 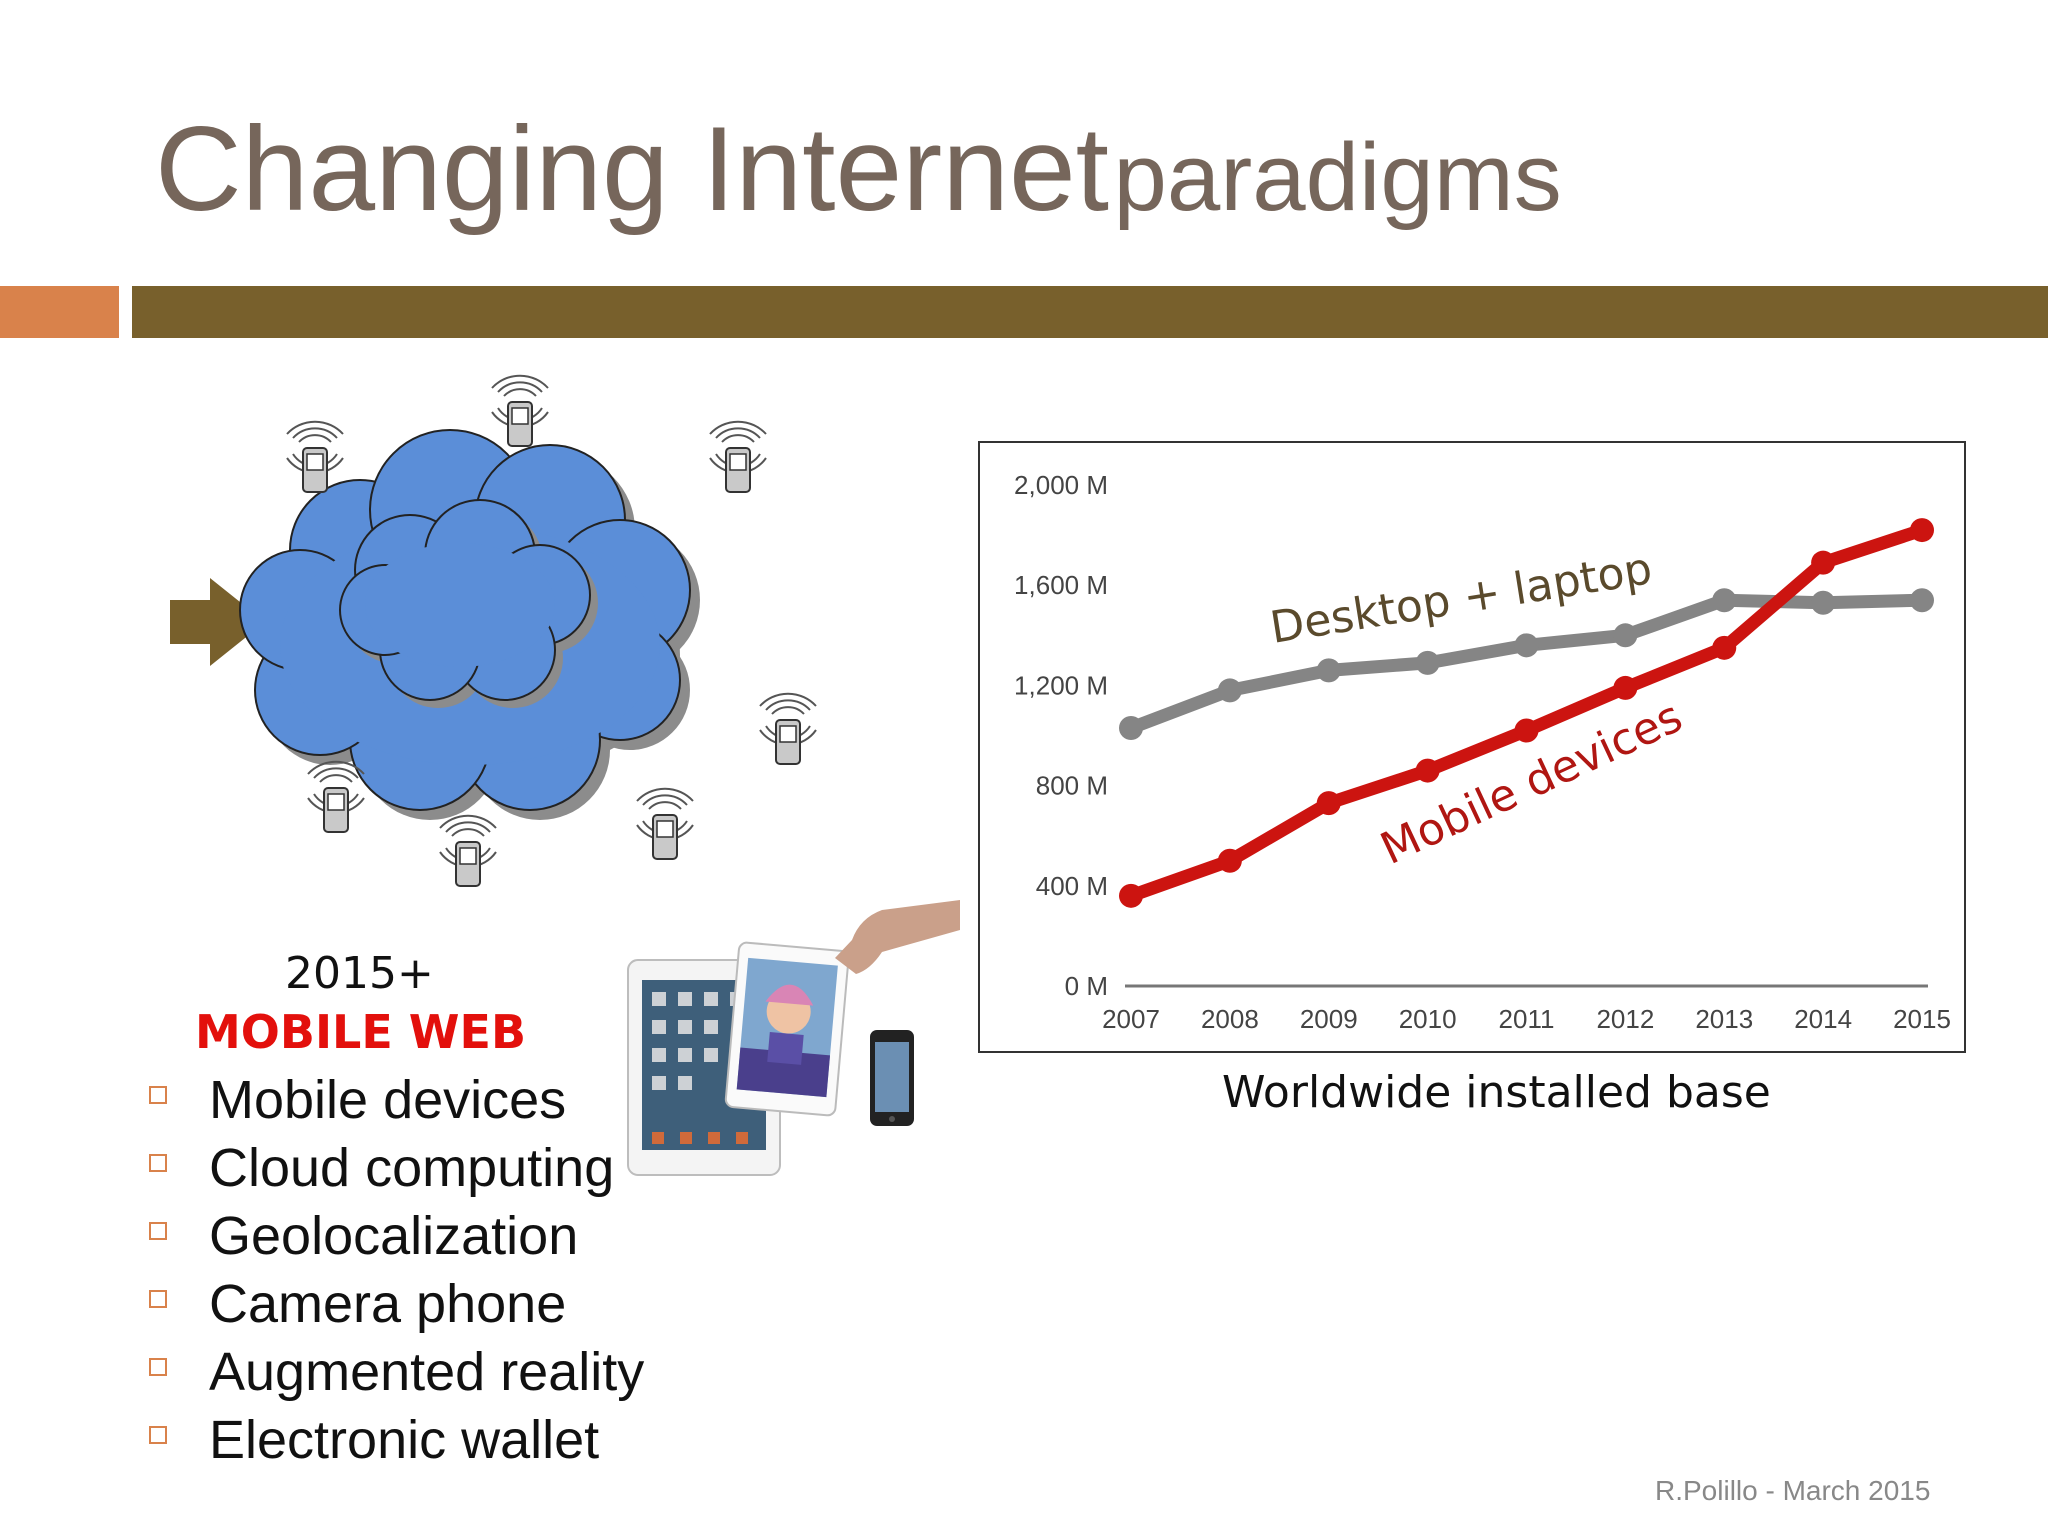 I want to click on title-sub: paradigms, so click(x=1337, y=177).